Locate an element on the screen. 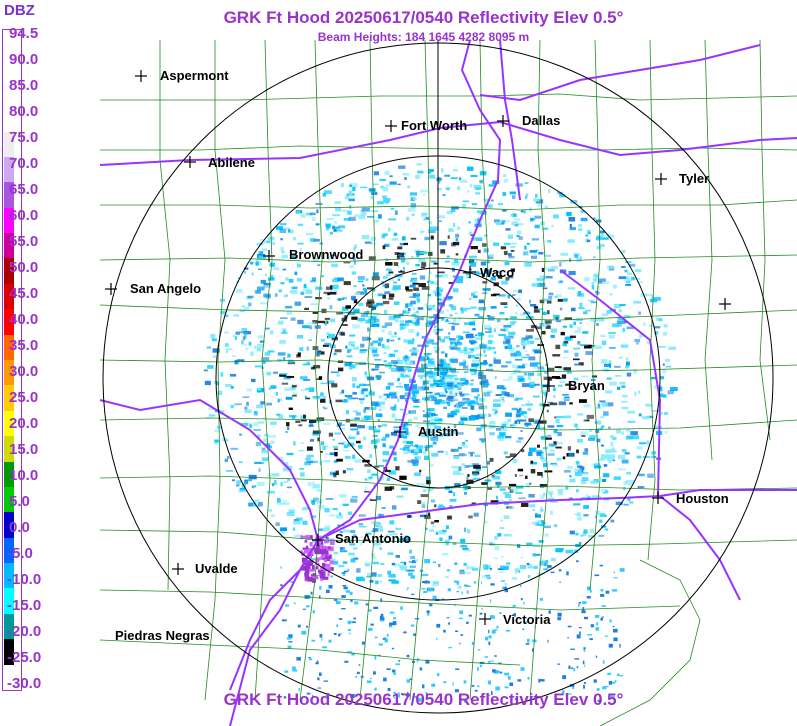 The height and width of the screenshot is (726, 797). city-label-bryan: Bryan is located at coordinates (586, 385).